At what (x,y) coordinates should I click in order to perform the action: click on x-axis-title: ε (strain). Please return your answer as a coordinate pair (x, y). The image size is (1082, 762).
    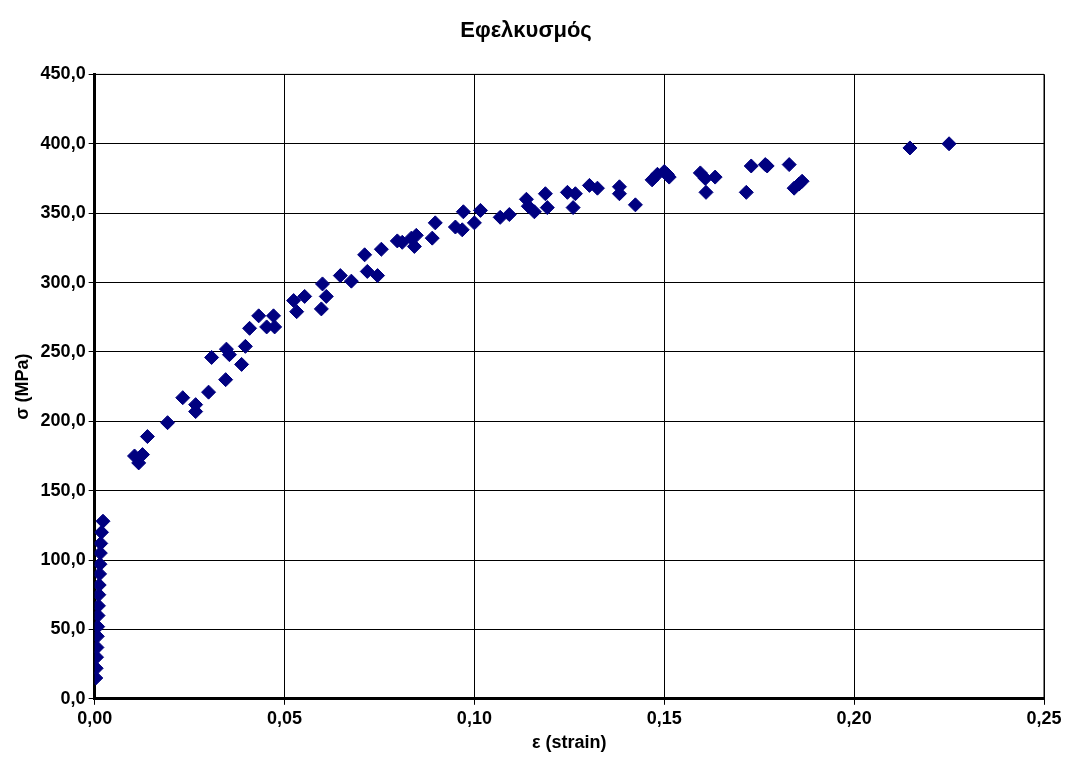
    Looking at the image, I should click on (569, 742).